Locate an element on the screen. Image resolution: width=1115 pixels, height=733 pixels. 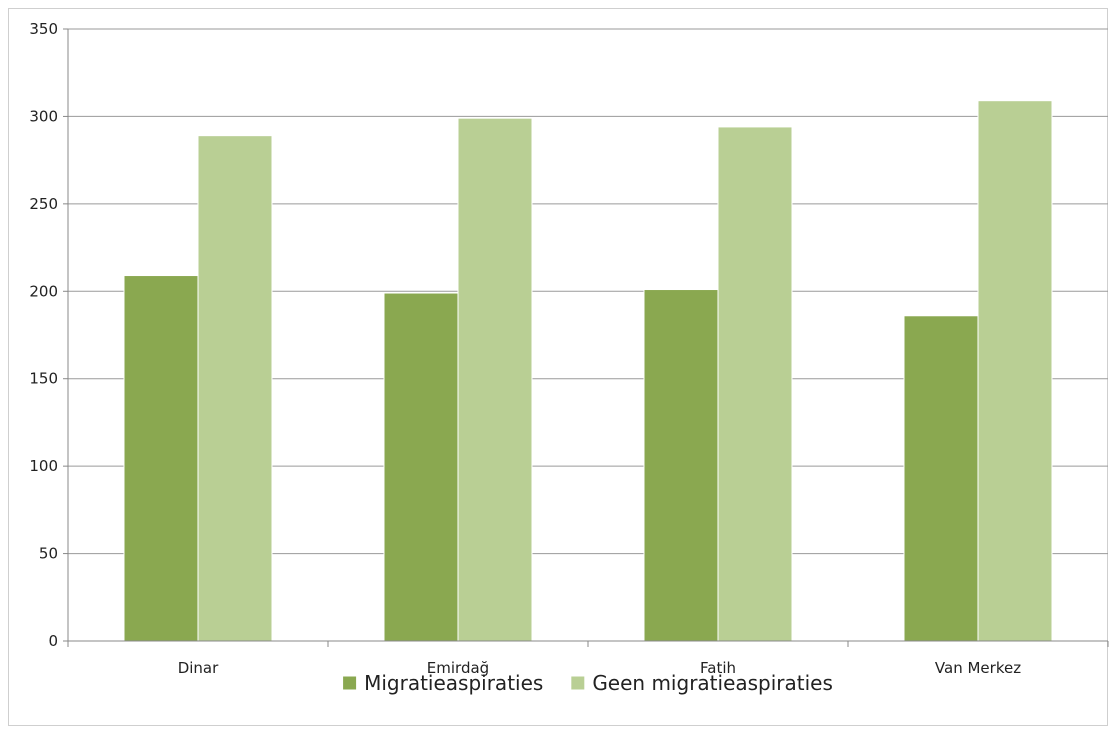
x-tick-label: Fatih is located at coordinates (718, 668).